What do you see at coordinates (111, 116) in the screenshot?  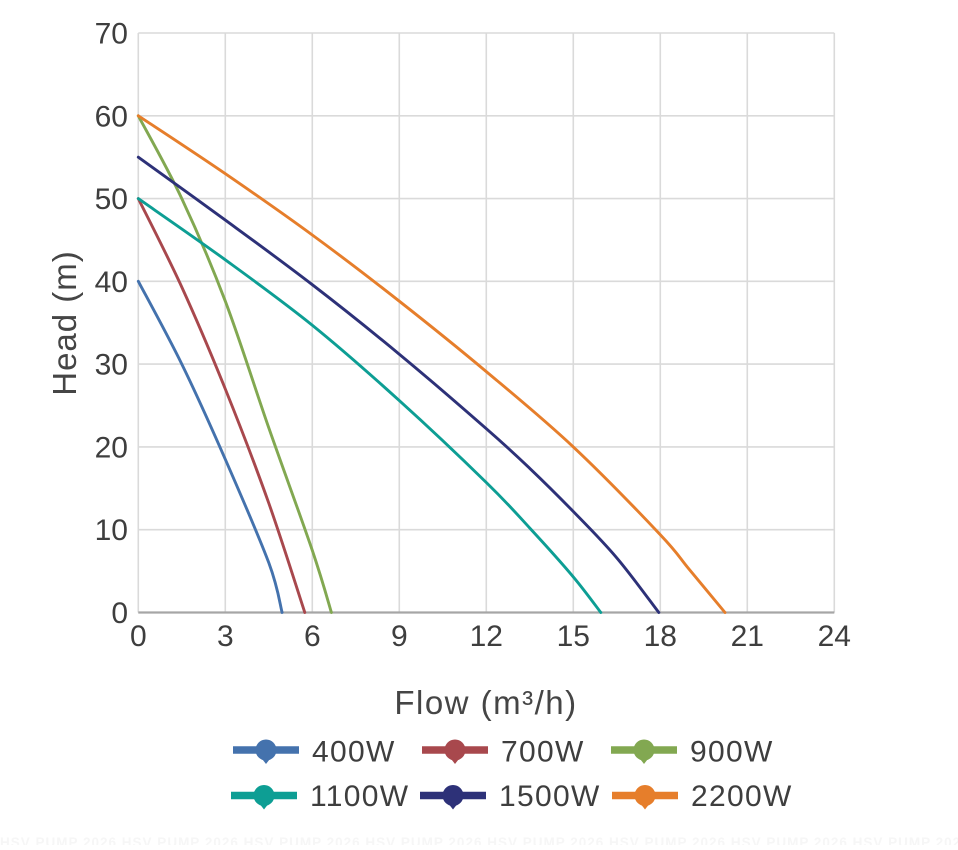 I see `svg-text: 60` at bounding box center [111, 116].